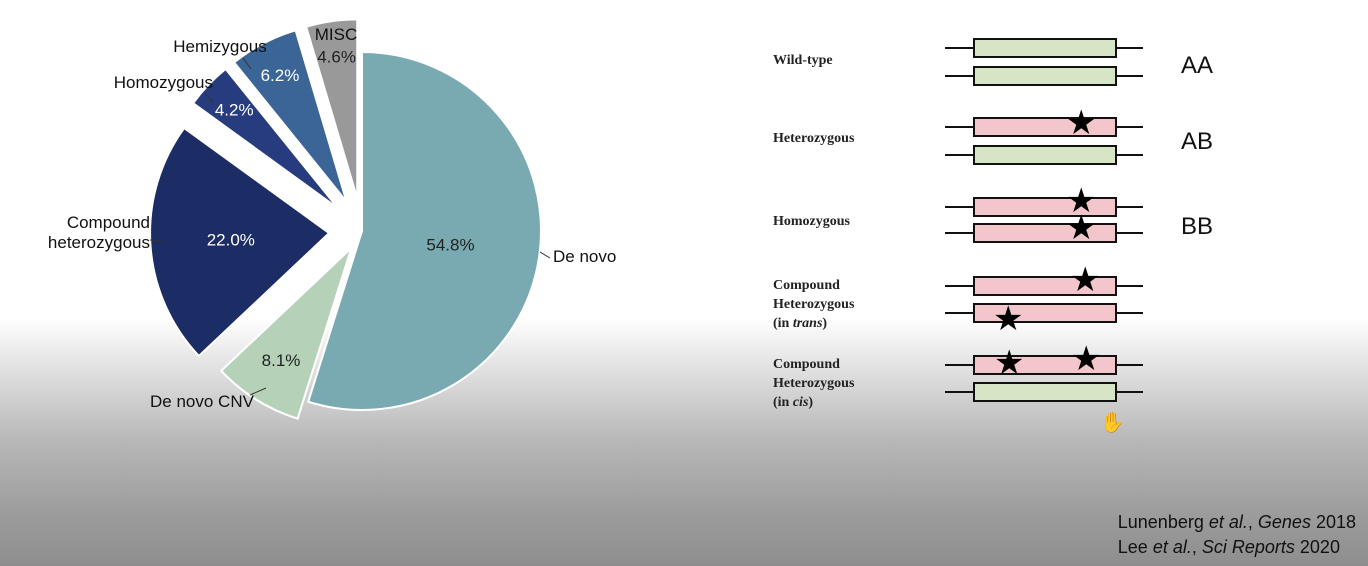 This screenshot has height=566, width=1368. What do you see at coordinates (424, 230) in the screenshot?
I see `pie-slice-de-novo` at bounding box center [424, 230].